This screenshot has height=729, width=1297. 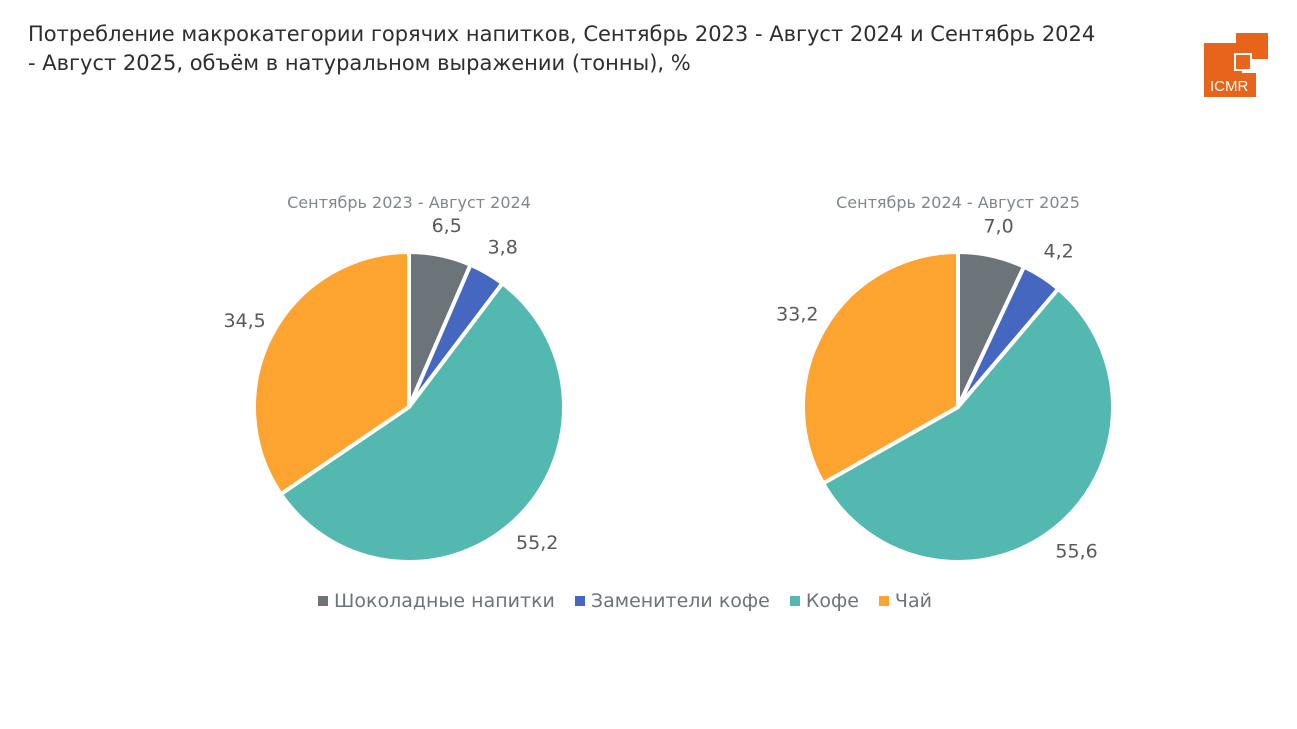 I want to click on data-label: 34,5, so click(x=244, y=321).